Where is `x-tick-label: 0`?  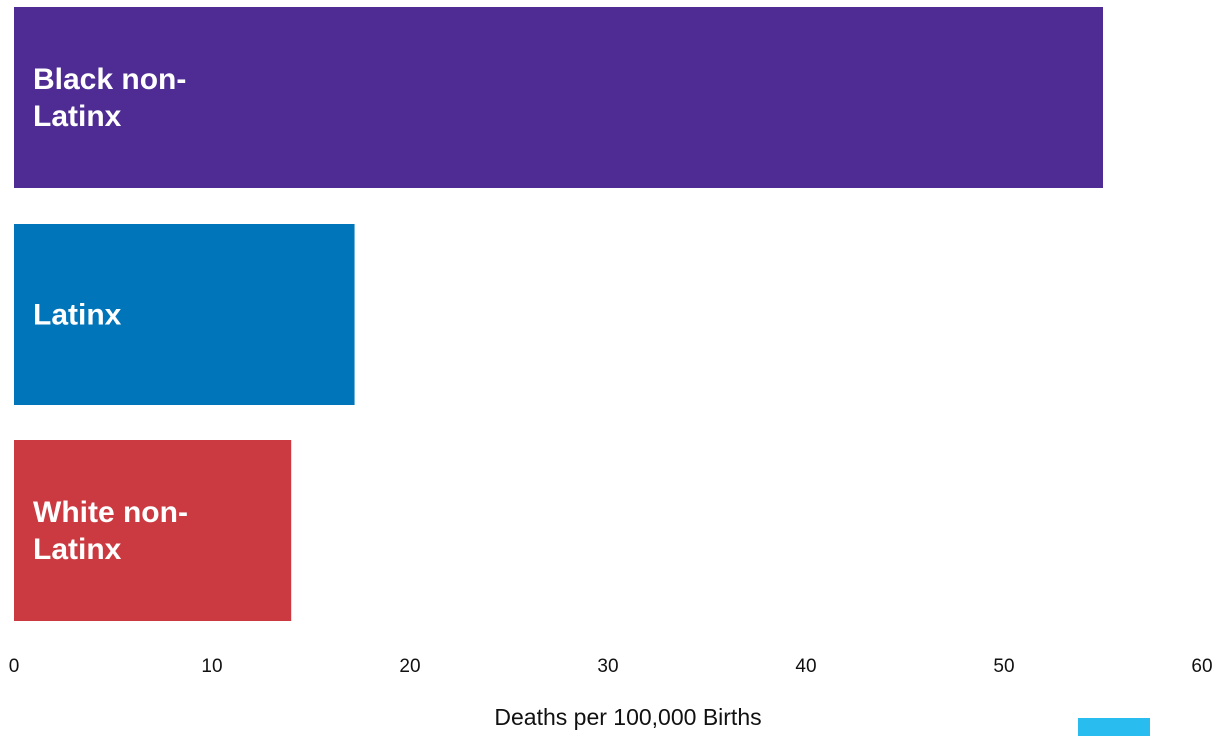 x-tick-label: 0 is located at coordinates (14, 666).